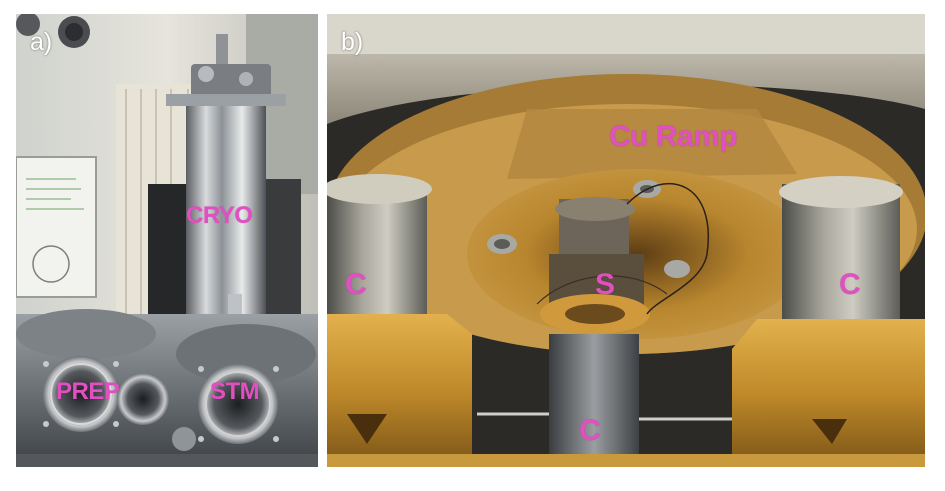  I want to click on label-c-bottom: C, so click(590, 430).